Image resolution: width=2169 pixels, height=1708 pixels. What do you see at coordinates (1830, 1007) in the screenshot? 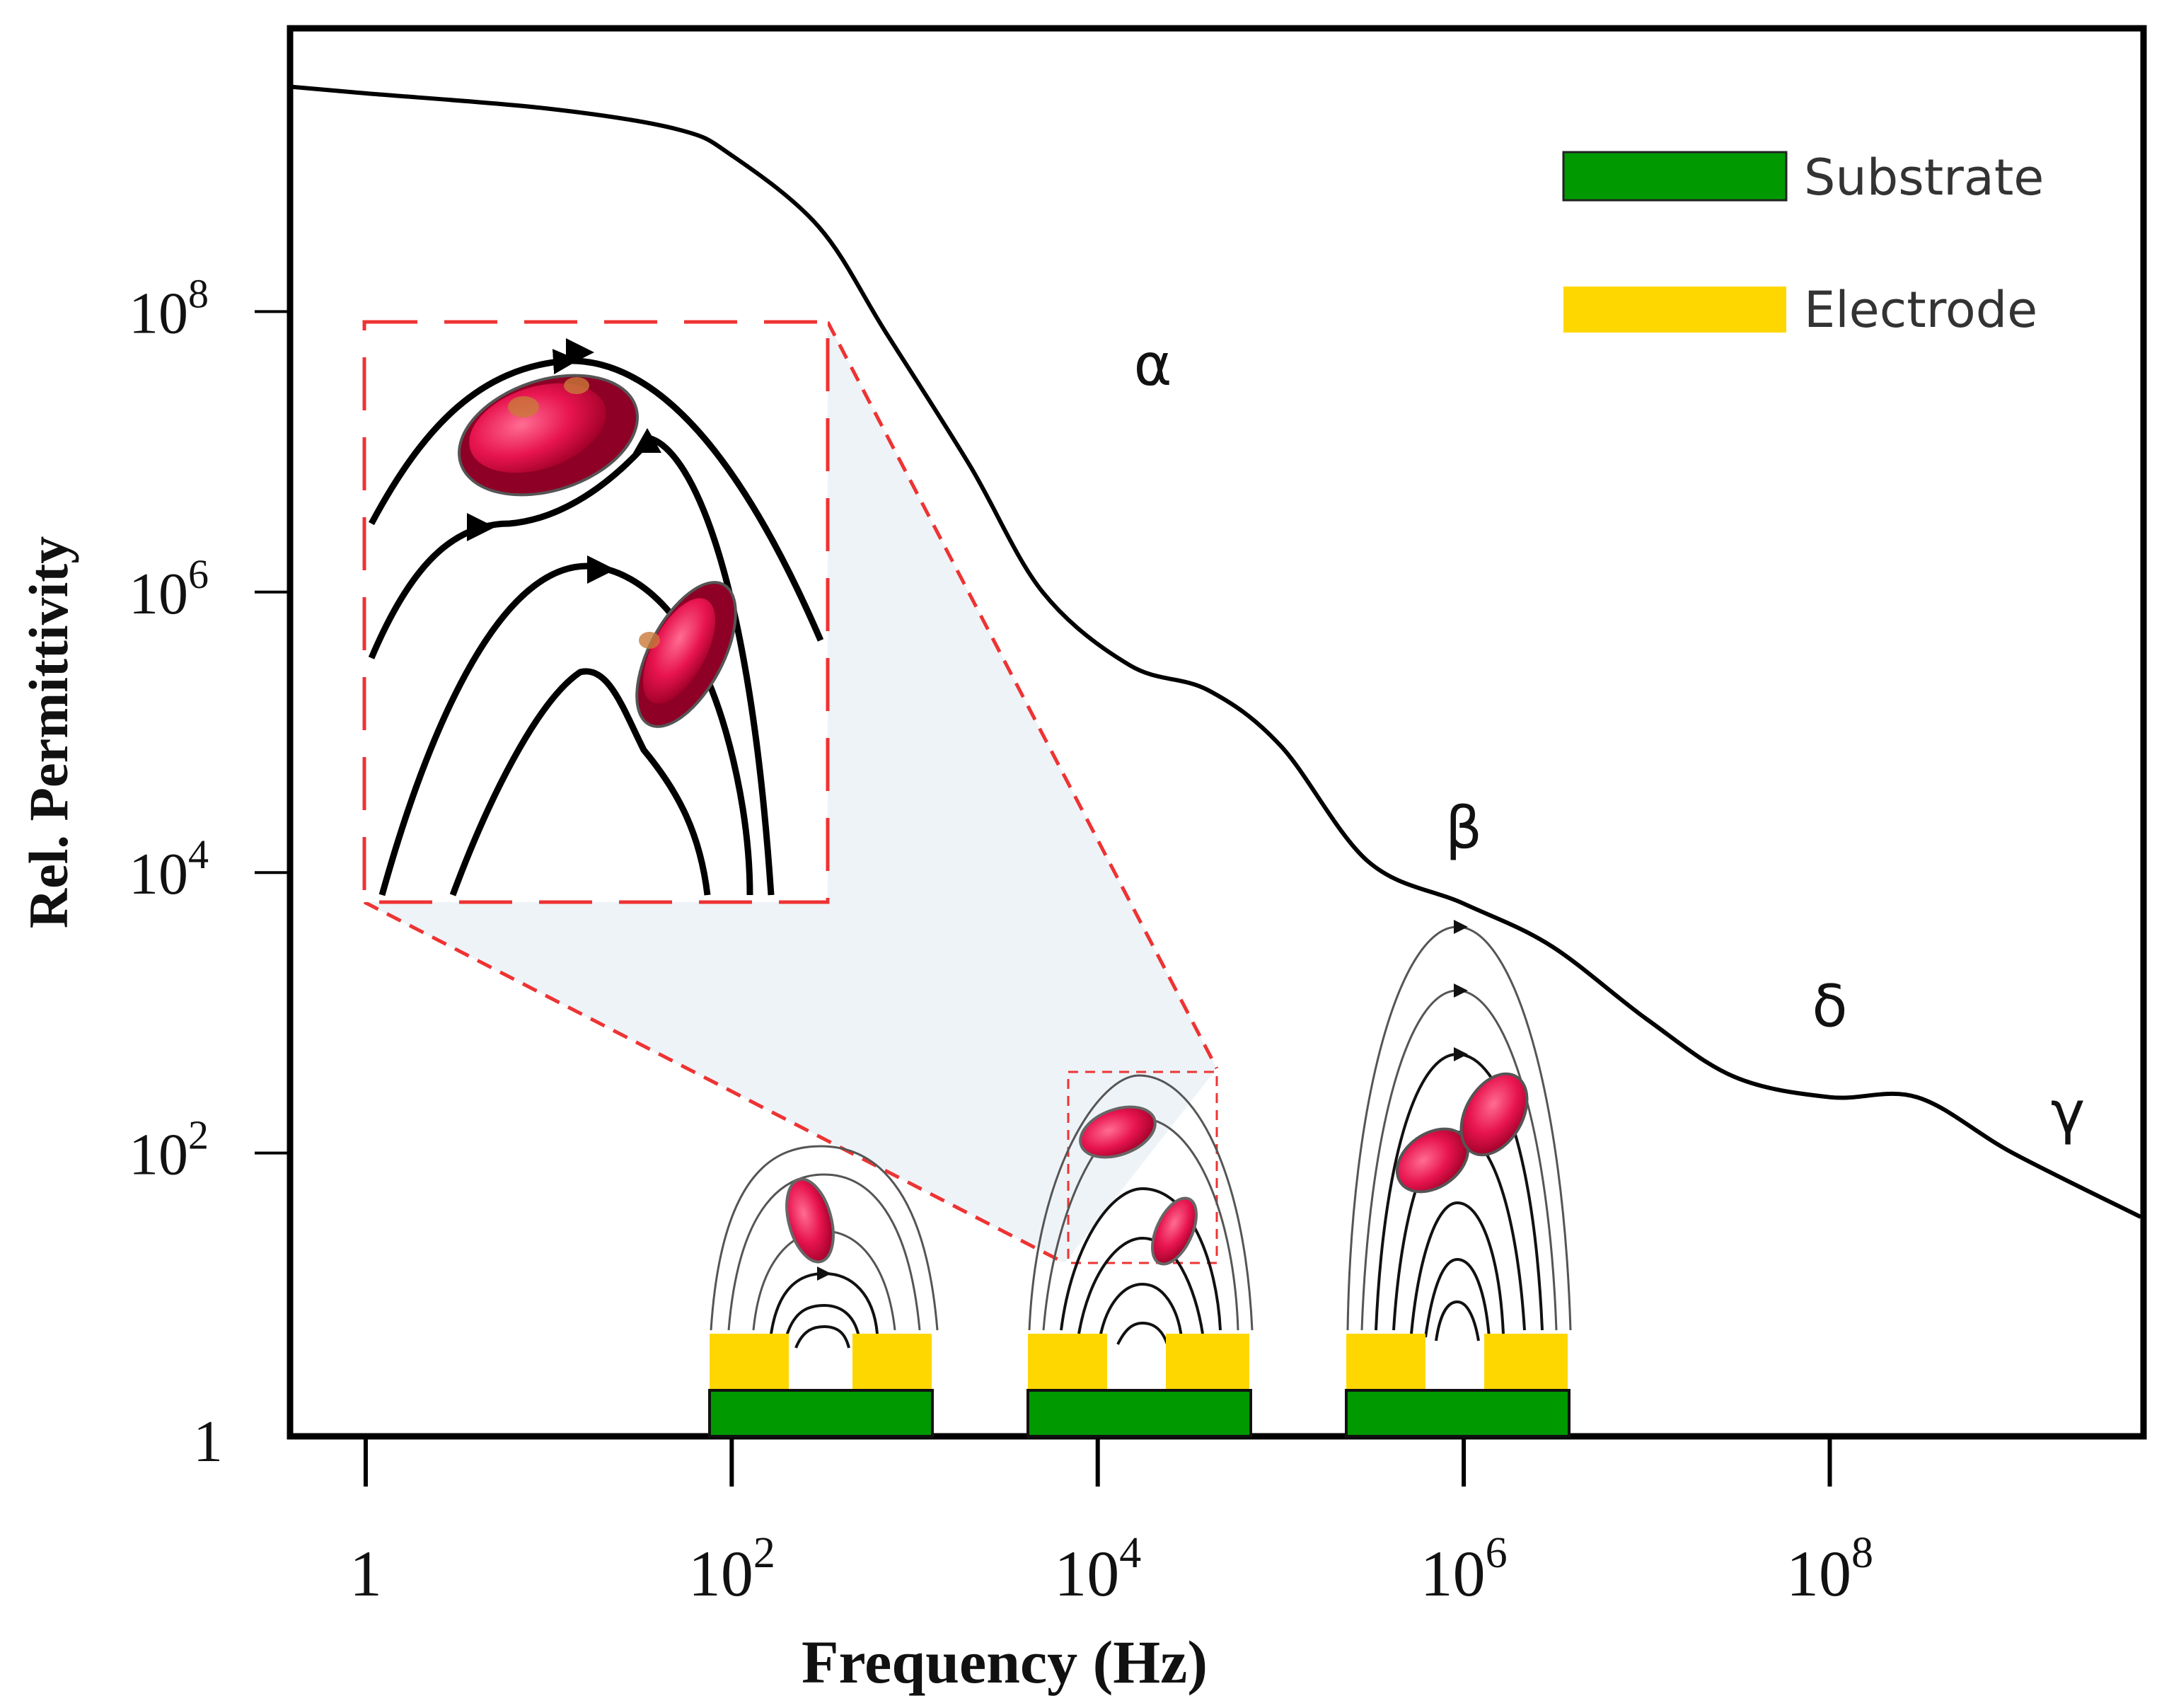
I see `region-label-2: δ` at bounding box center [1830, 1007].